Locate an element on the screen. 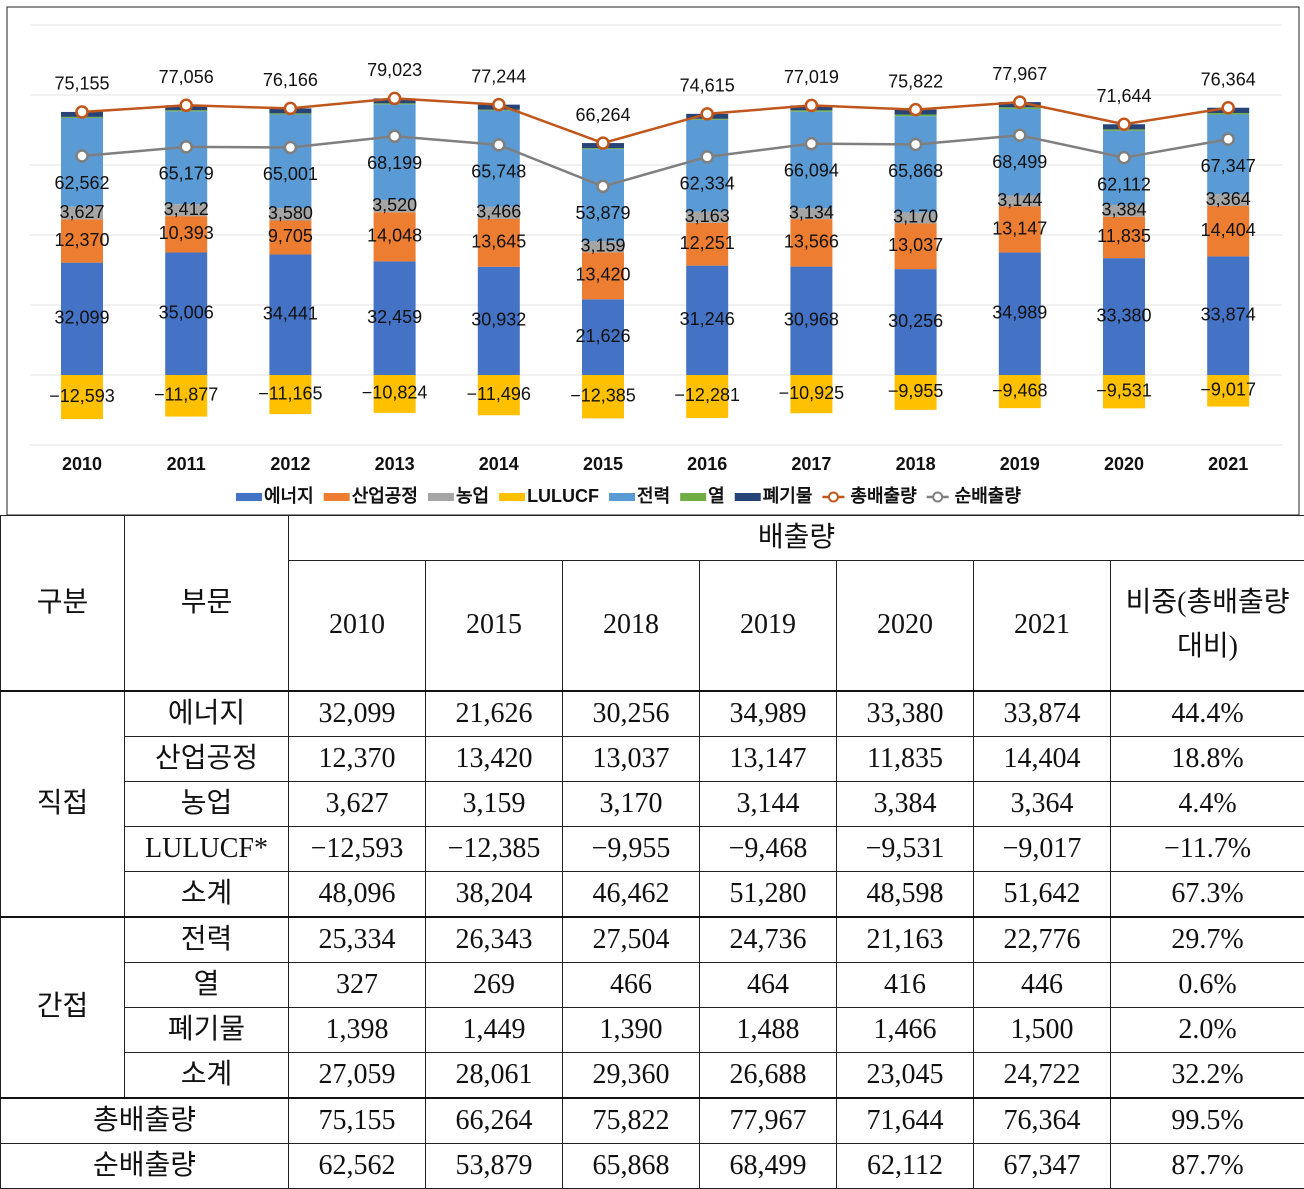 This screenshot has width=1304, height=1189. table-cell: 269 is located at coordinates (494, 984).